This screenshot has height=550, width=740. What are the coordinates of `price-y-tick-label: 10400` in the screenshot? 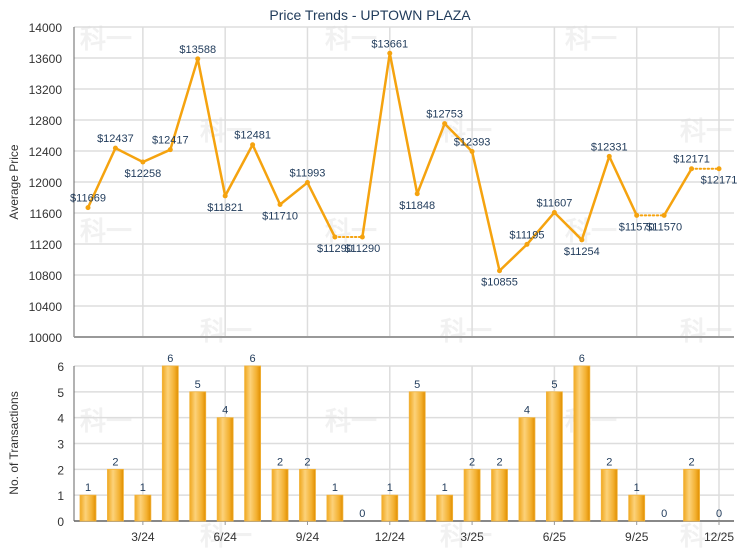 It's located at (46, 307).